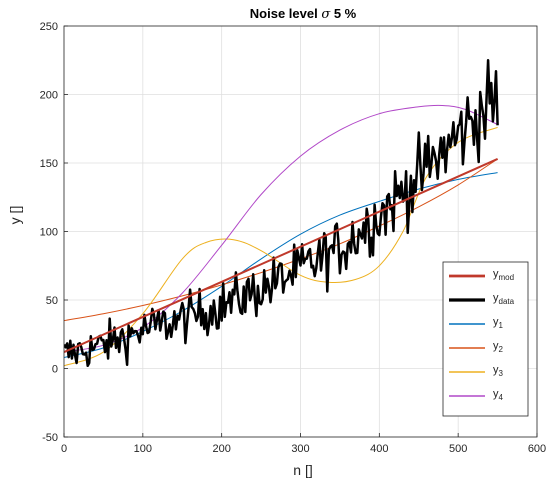  I want to click on y-tick-label: 50, so click(52, 301).